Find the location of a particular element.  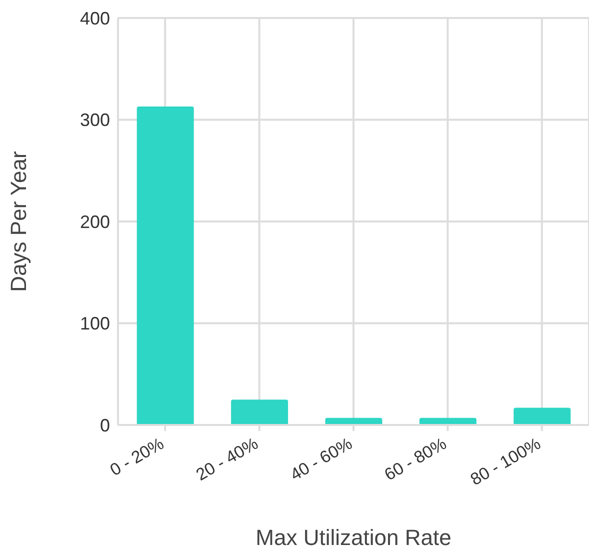

y-axis-title: Days Per Year is located at coordinates (18, 221).